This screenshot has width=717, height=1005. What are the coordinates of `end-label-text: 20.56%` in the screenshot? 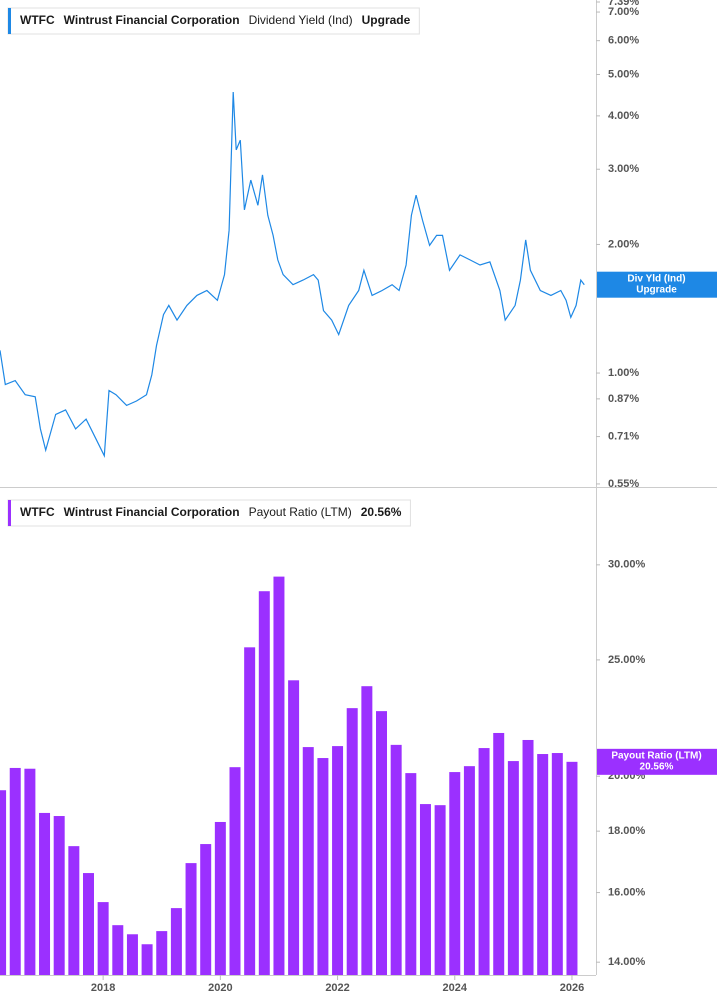 It's located at (657, 766).